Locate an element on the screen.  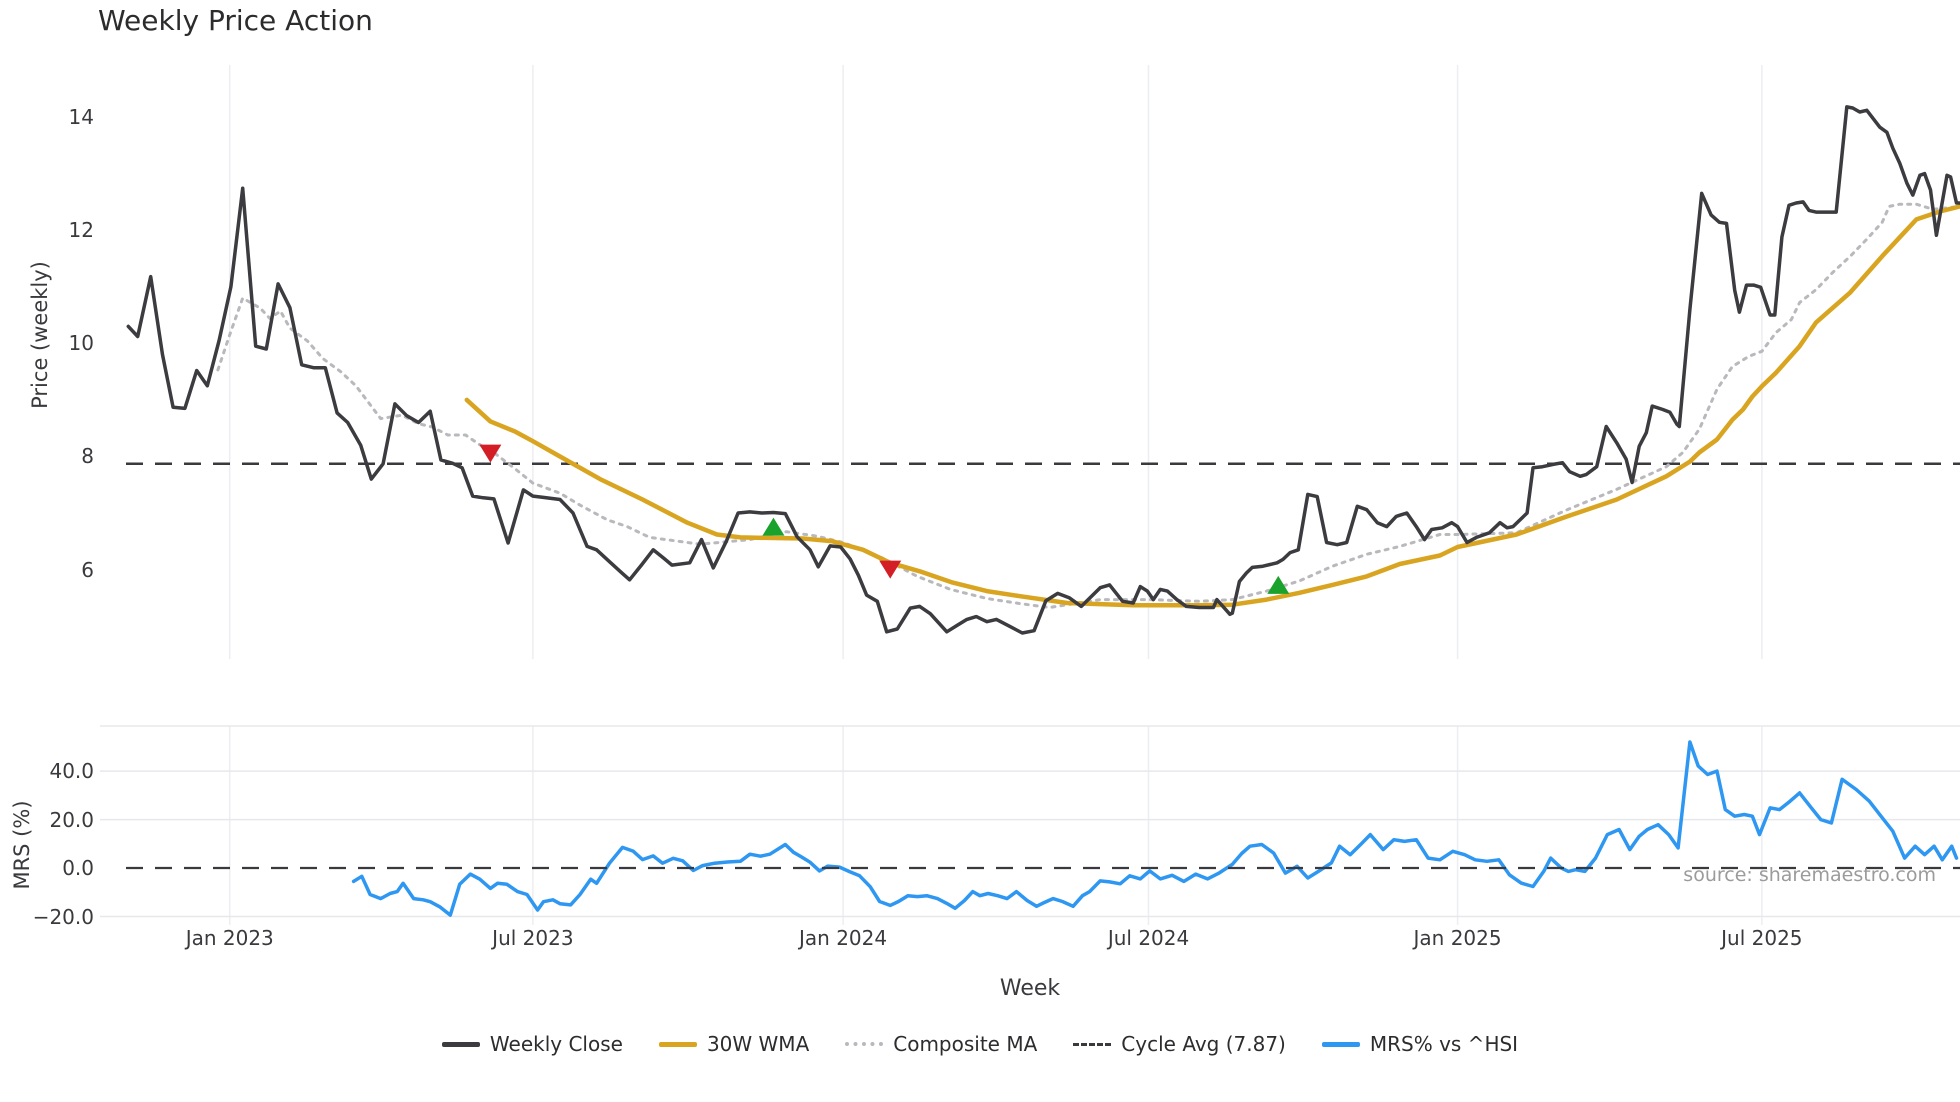
series-MRS-vs-HSI is located at coordinates (1155, 828).